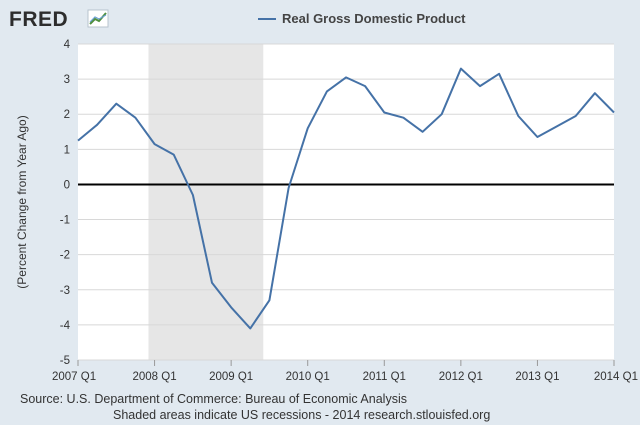  What do you see at coordinates (74, 377) in the screenshot?
I see `x-tick-label: 2007 Q1` at bounding box center [74, 377].